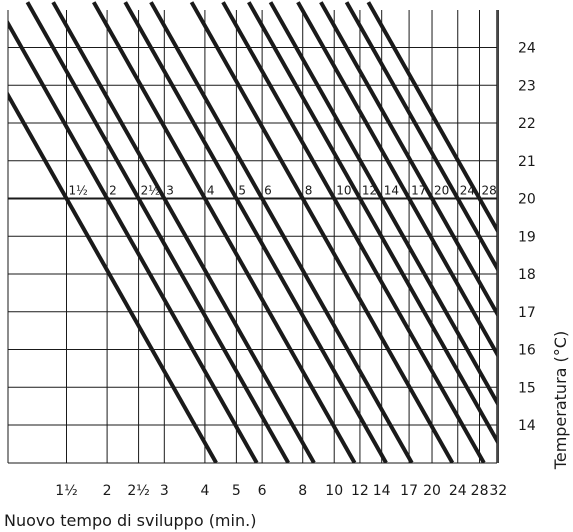  What do you see at coordinates (527, 86) in the screenshot?
I see `y-tick-label: 23` at bounding box center [527, 86].